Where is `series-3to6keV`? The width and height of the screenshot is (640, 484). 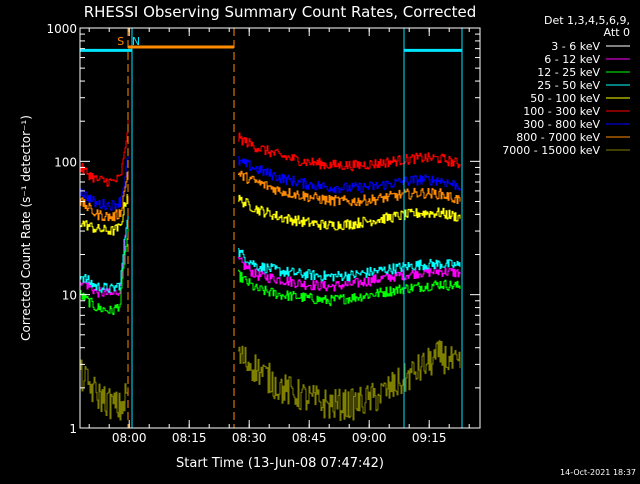
series-3to6keV is located at coordinates (270, 301).